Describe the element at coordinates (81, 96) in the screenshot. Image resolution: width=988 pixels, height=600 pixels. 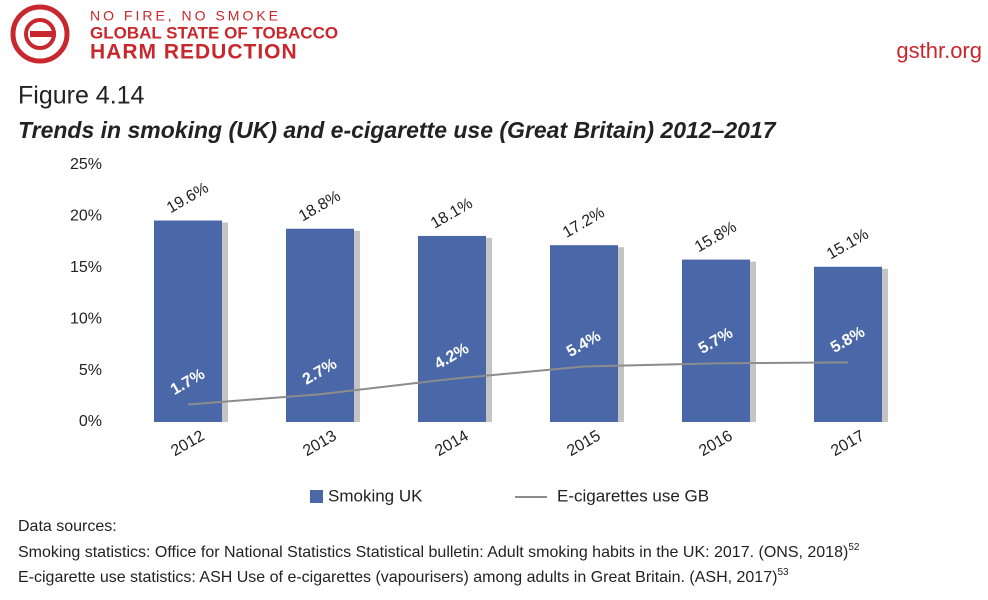
I see `figure-number: Figure 4.14` at that location.